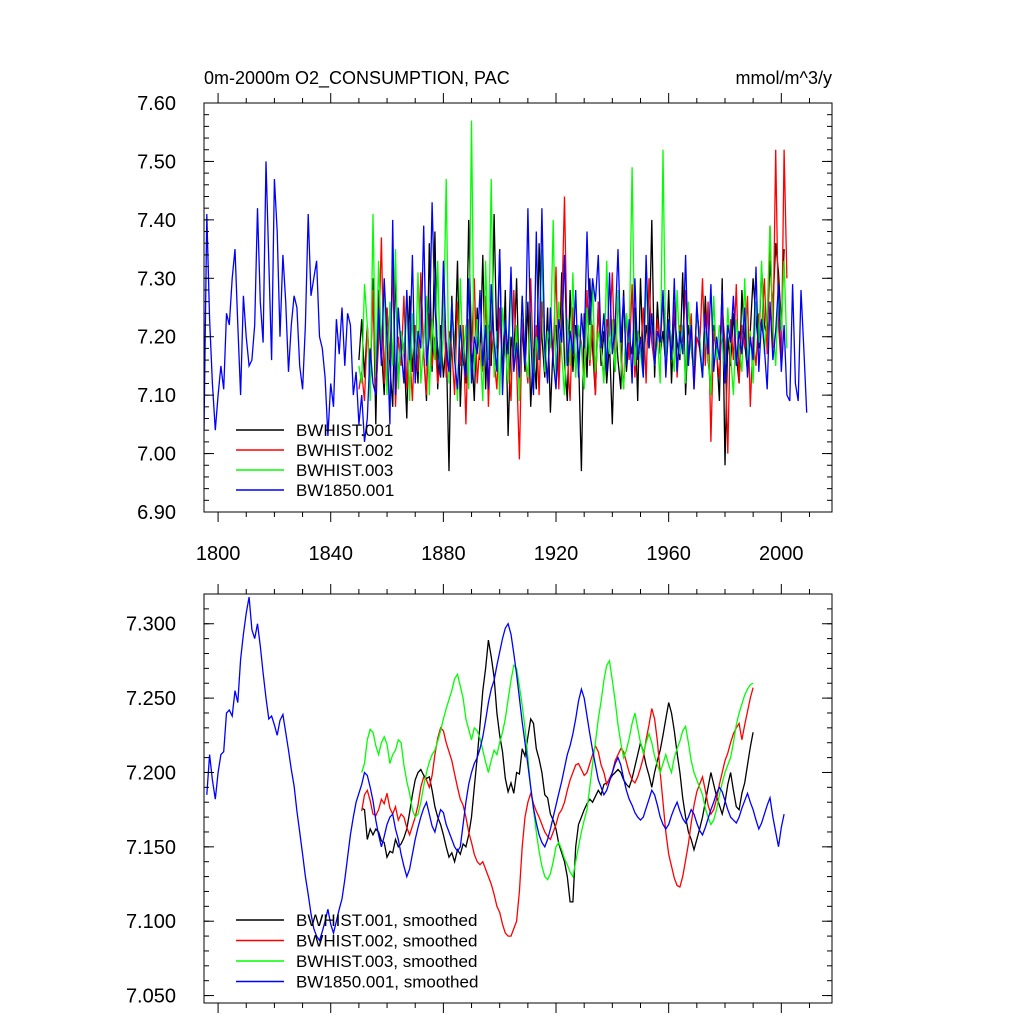  Describe the element at coordinates (668, 554) in the screenshot. I see `x-tick-label: 1960` at that location.